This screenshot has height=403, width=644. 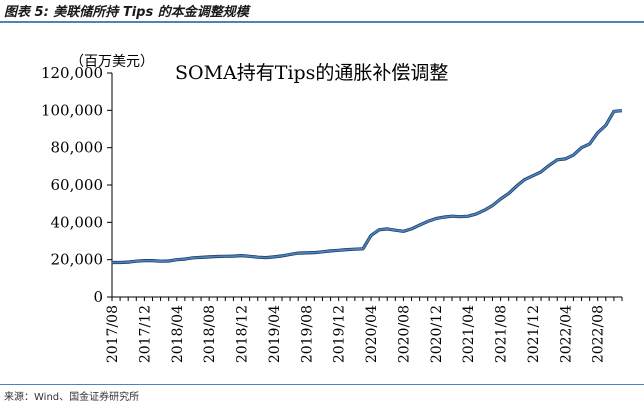 I want to click on y-tick-label: 40,000, so click(x=77, y=222).